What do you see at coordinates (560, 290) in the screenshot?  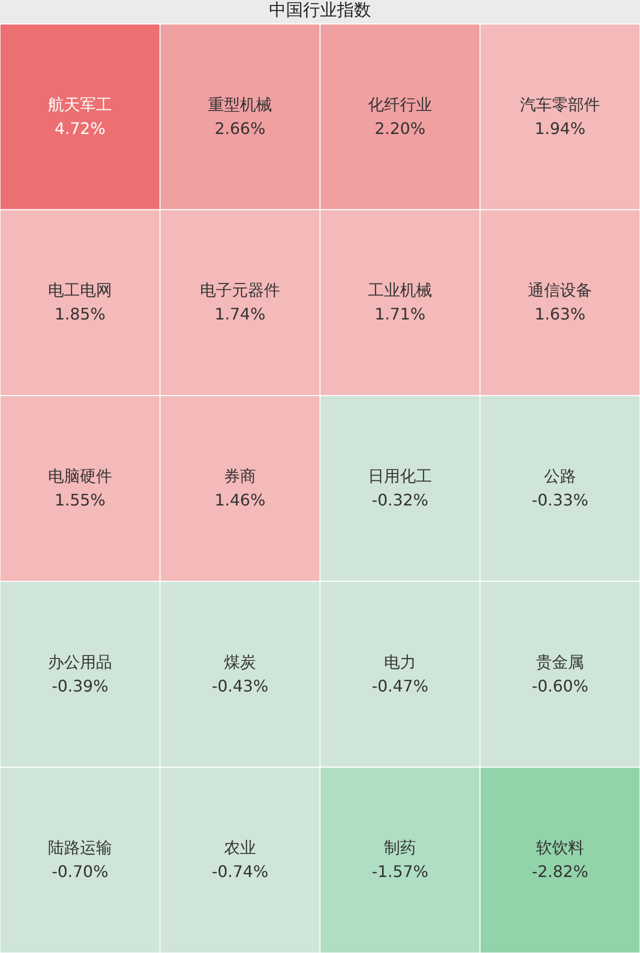 I see `category-label: 通信设备` at bounding box center [560, 290].